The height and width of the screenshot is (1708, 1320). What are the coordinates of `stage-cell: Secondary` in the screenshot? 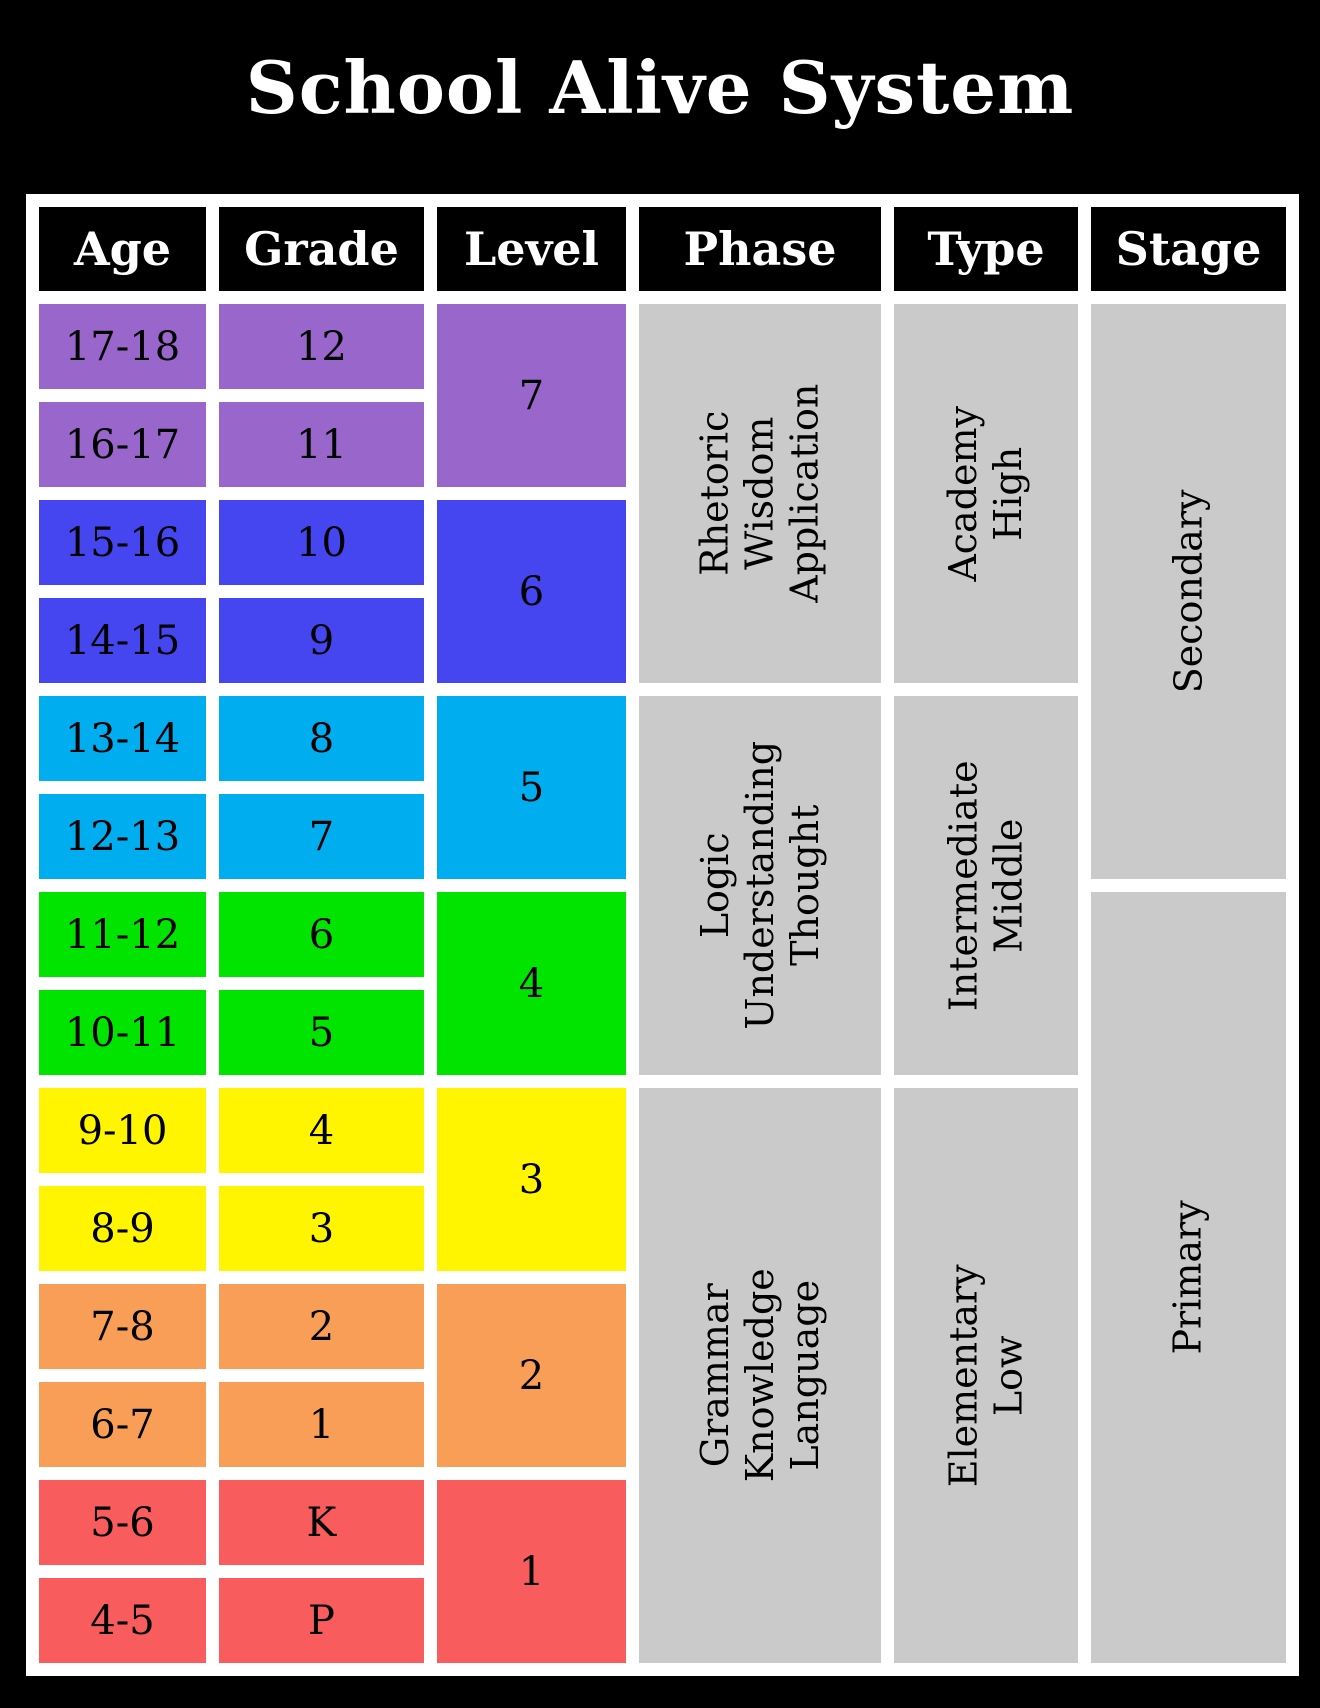 It's located at (1188, 591).